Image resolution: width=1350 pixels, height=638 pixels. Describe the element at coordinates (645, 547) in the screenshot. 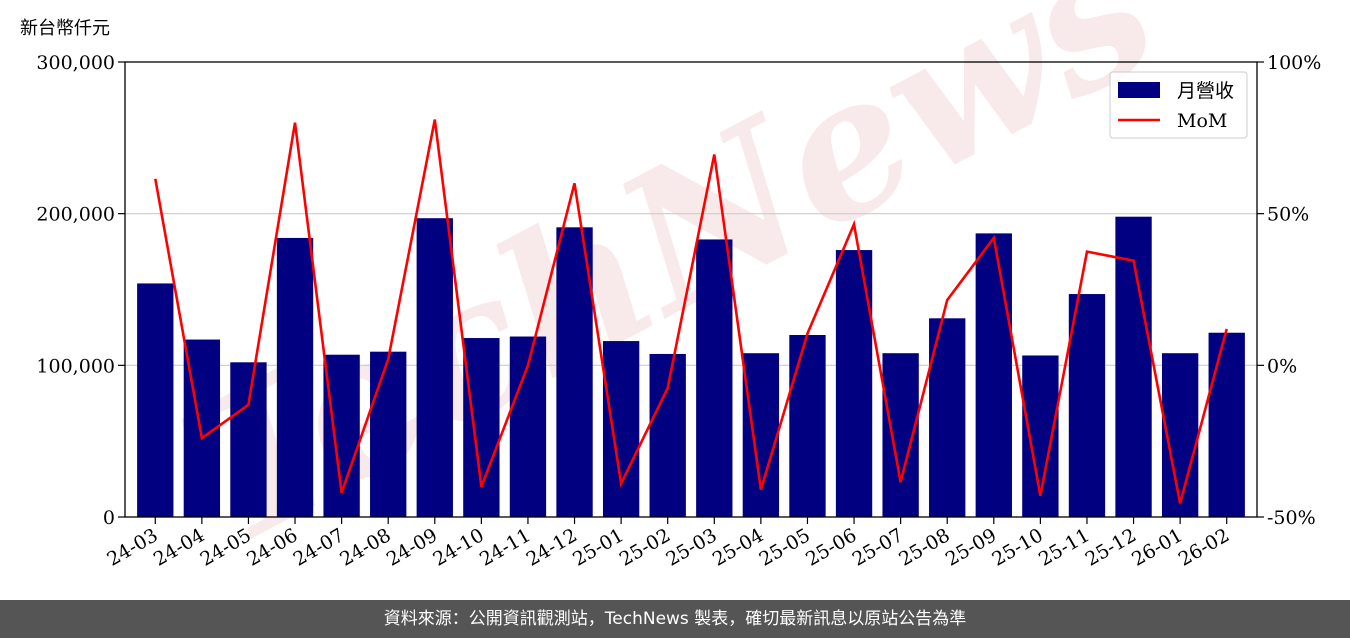

I see `x-tick-label: 25-02` at that location.